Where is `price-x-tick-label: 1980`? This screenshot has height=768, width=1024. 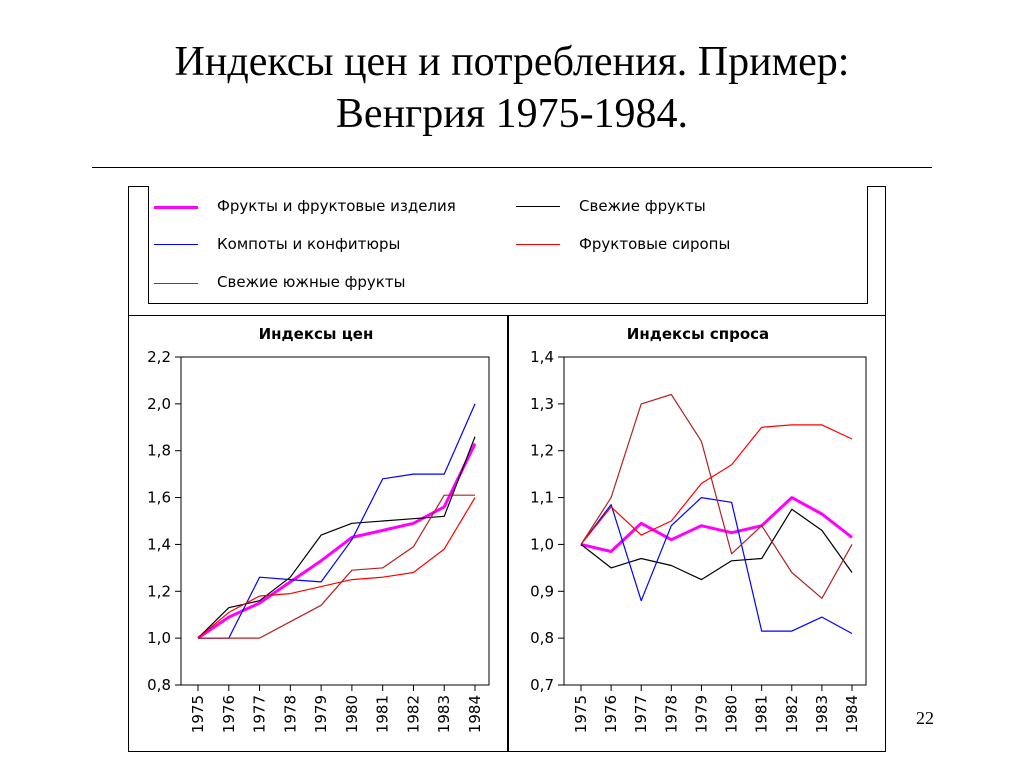 price-x-tick-label: 1980 is located at coordinates (352, 714).